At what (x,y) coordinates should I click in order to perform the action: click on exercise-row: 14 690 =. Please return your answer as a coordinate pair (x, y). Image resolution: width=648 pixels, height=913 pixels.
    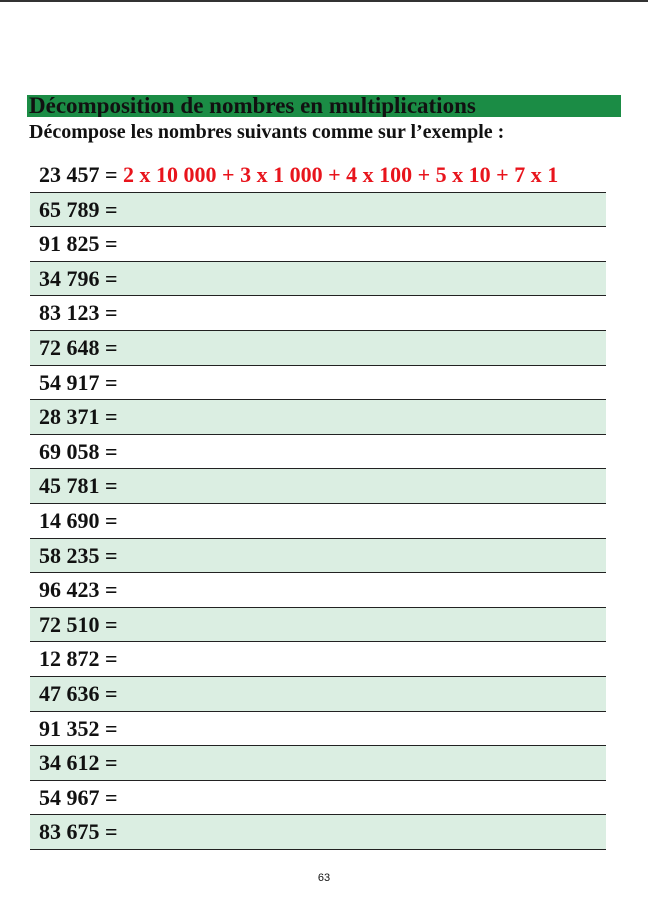
    Looking at the image, I should click on (318, 521).